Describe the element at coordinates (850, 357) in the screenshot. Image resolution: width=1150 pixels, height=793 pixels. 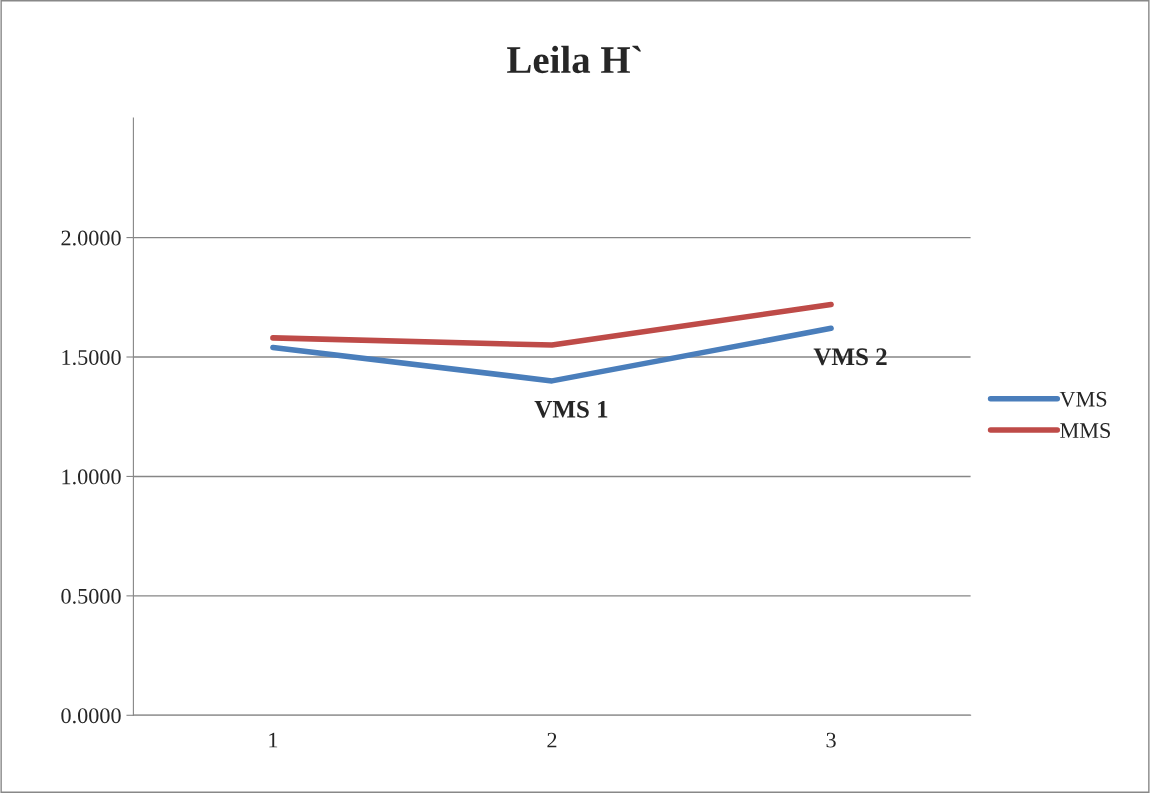
I see `annotation: VMS 2` at that location.